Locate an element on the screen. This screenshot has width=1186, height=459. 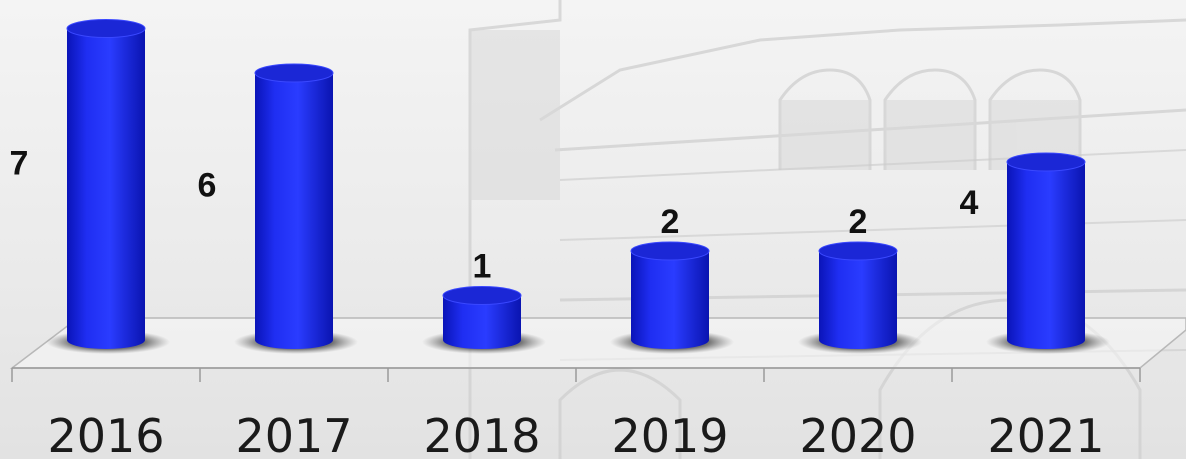
x-label-2021: 2021 is located at coordinates (1045, 434).